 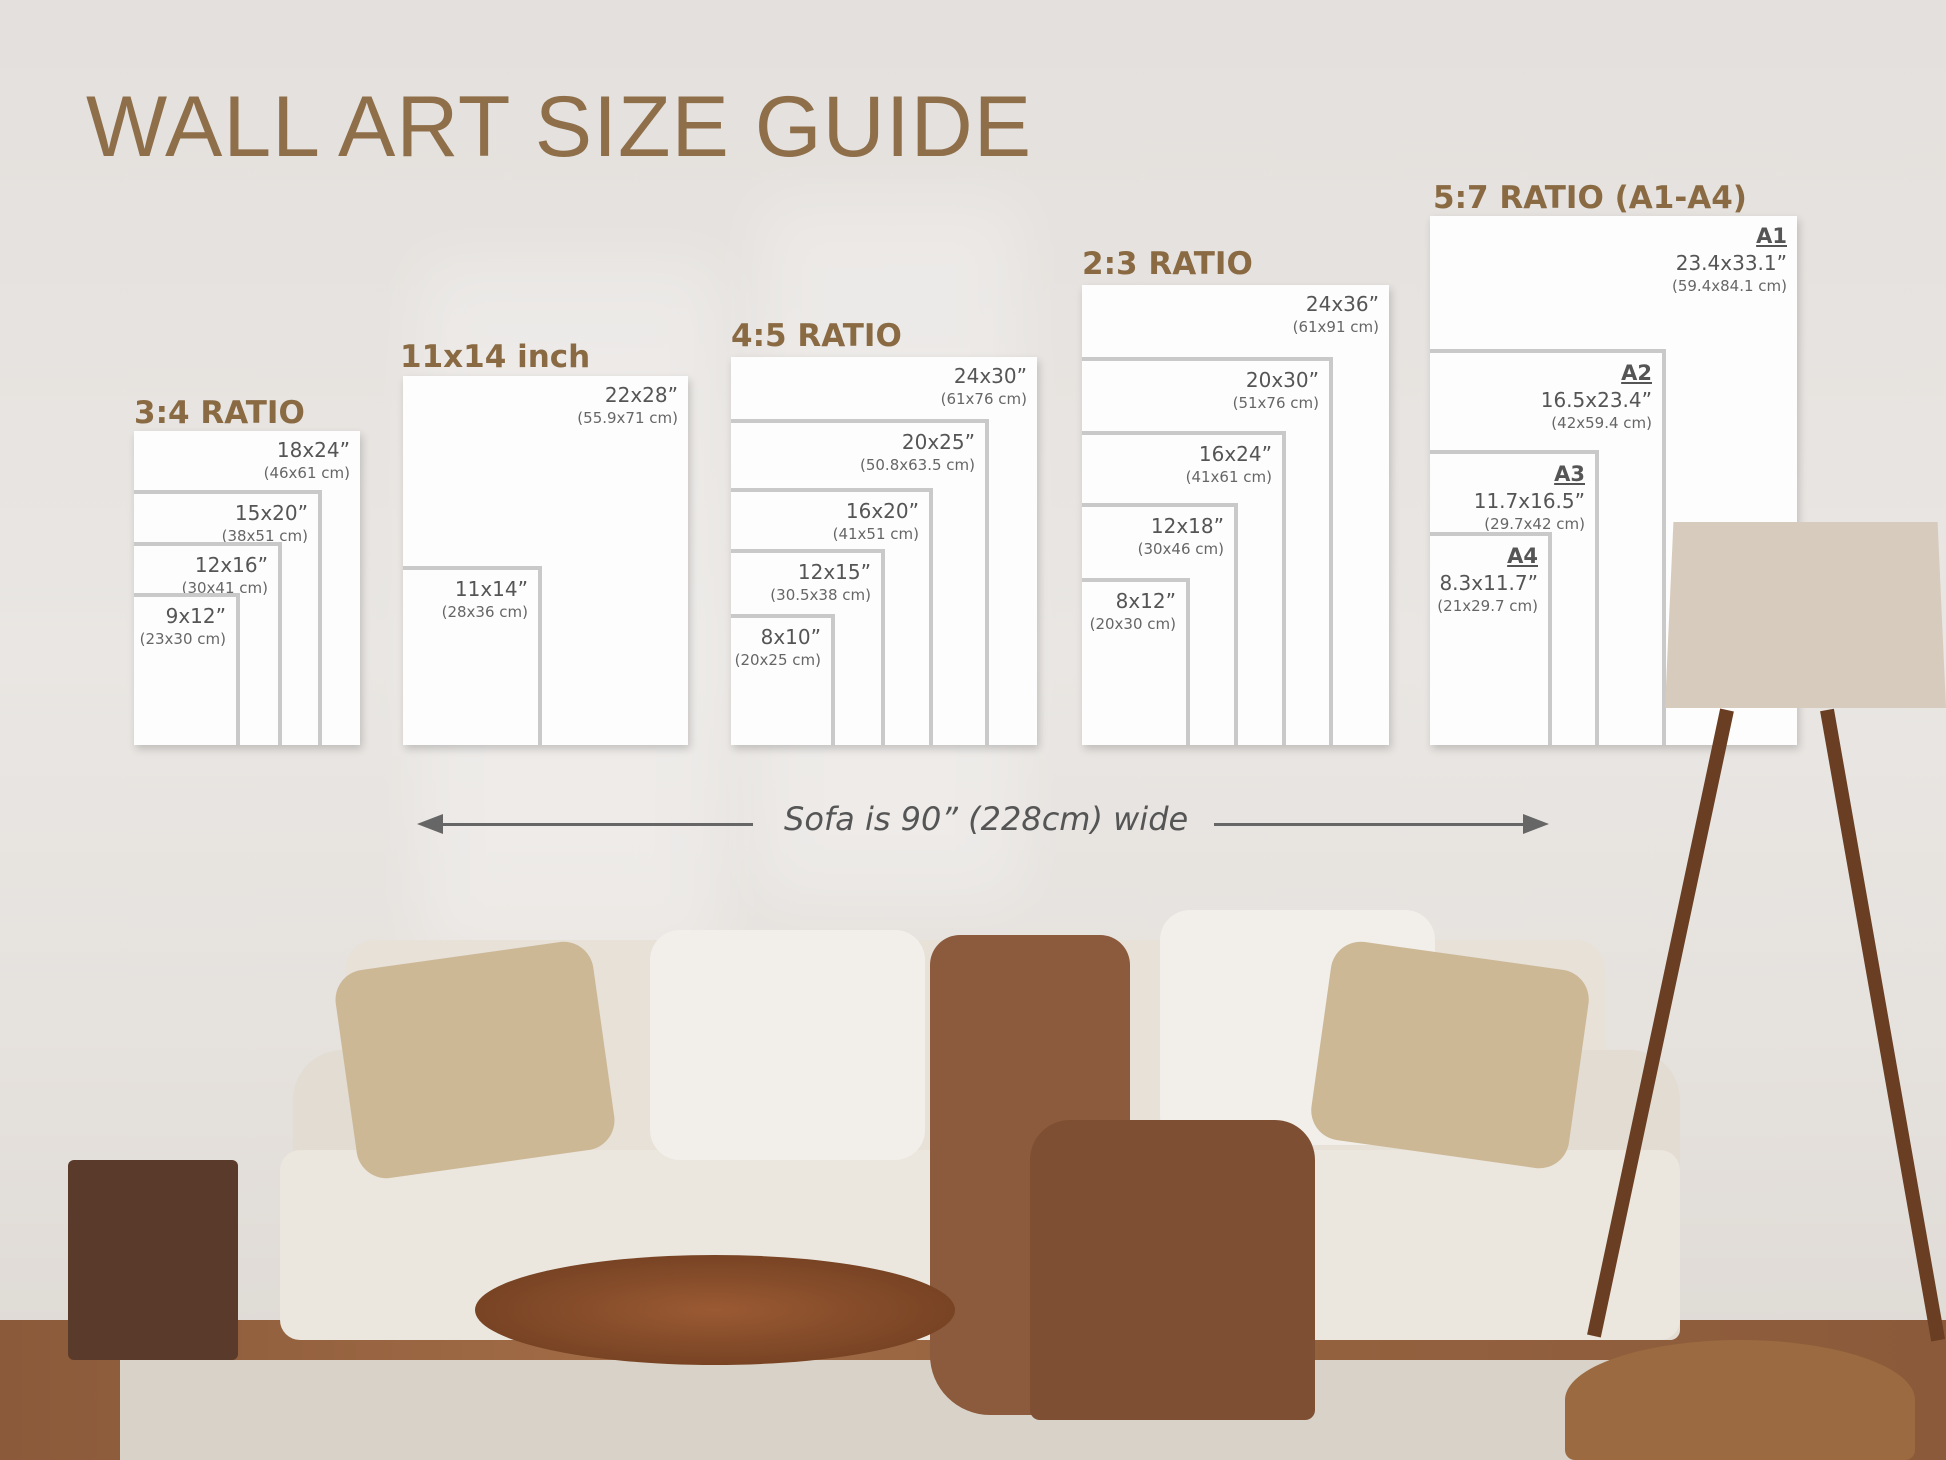 What do you see at coordinates (195, 616) in the screenshot?
I see `size-inches: 9x12”` at bounding box center [195, 616].